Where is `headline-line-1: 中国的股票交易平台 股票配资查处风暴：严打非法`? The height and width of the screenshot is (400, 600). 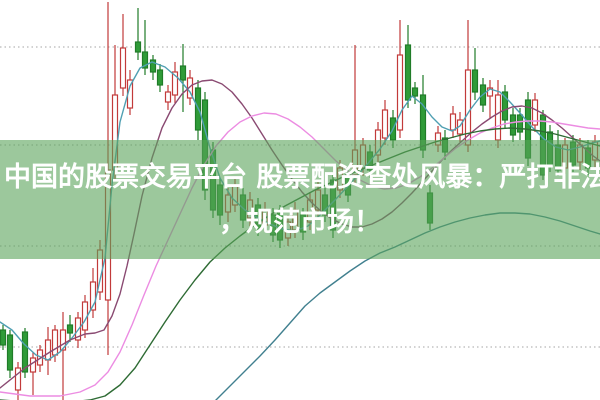 headline-line-1: 中国的股票交易平台 股票配资查处风暴：严打非法 is located at coordinates (302, 177).